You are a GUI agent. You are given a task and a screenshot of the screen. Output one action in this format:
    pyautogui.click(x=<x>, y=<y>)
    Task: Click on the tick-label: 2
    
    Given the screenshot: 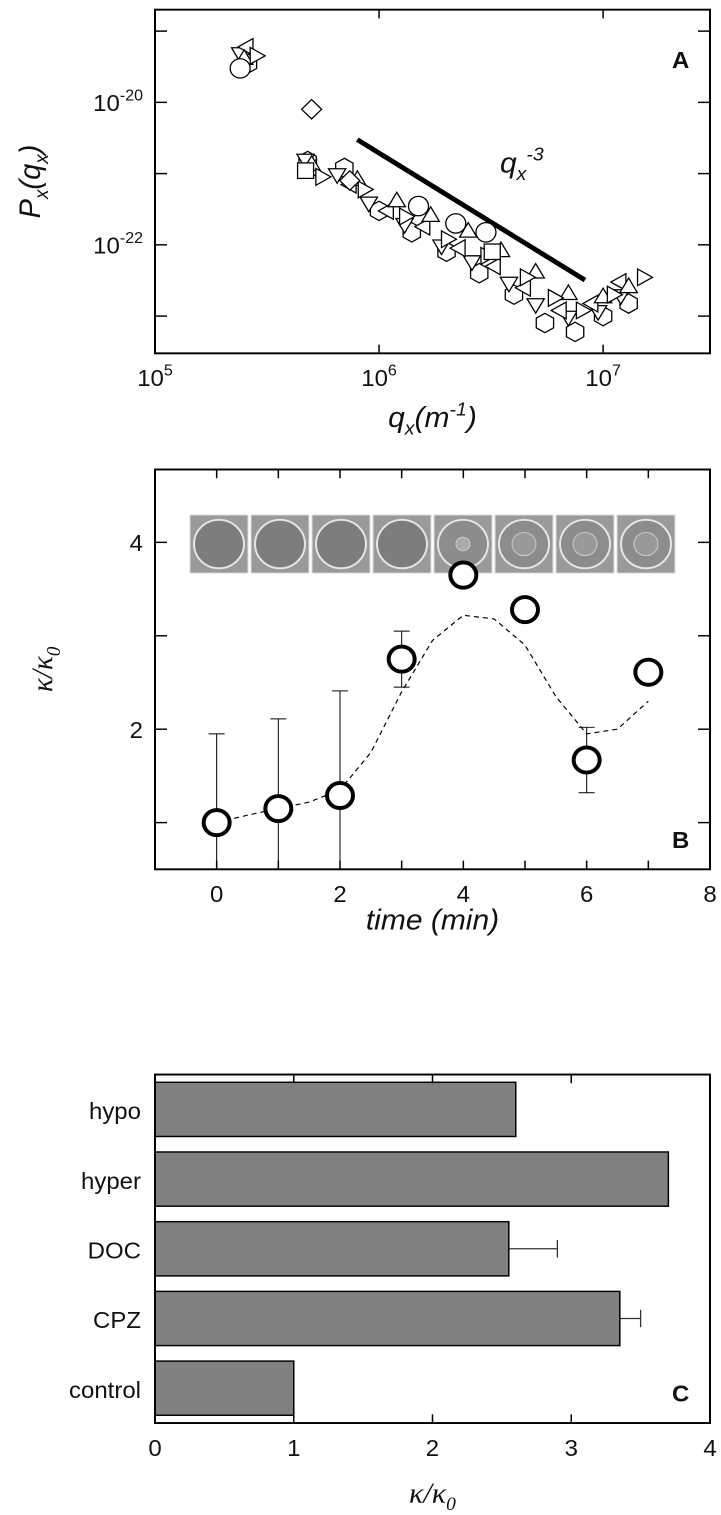 What is the action you would take?
    pyautogui.click(x=432, y=1449)
    